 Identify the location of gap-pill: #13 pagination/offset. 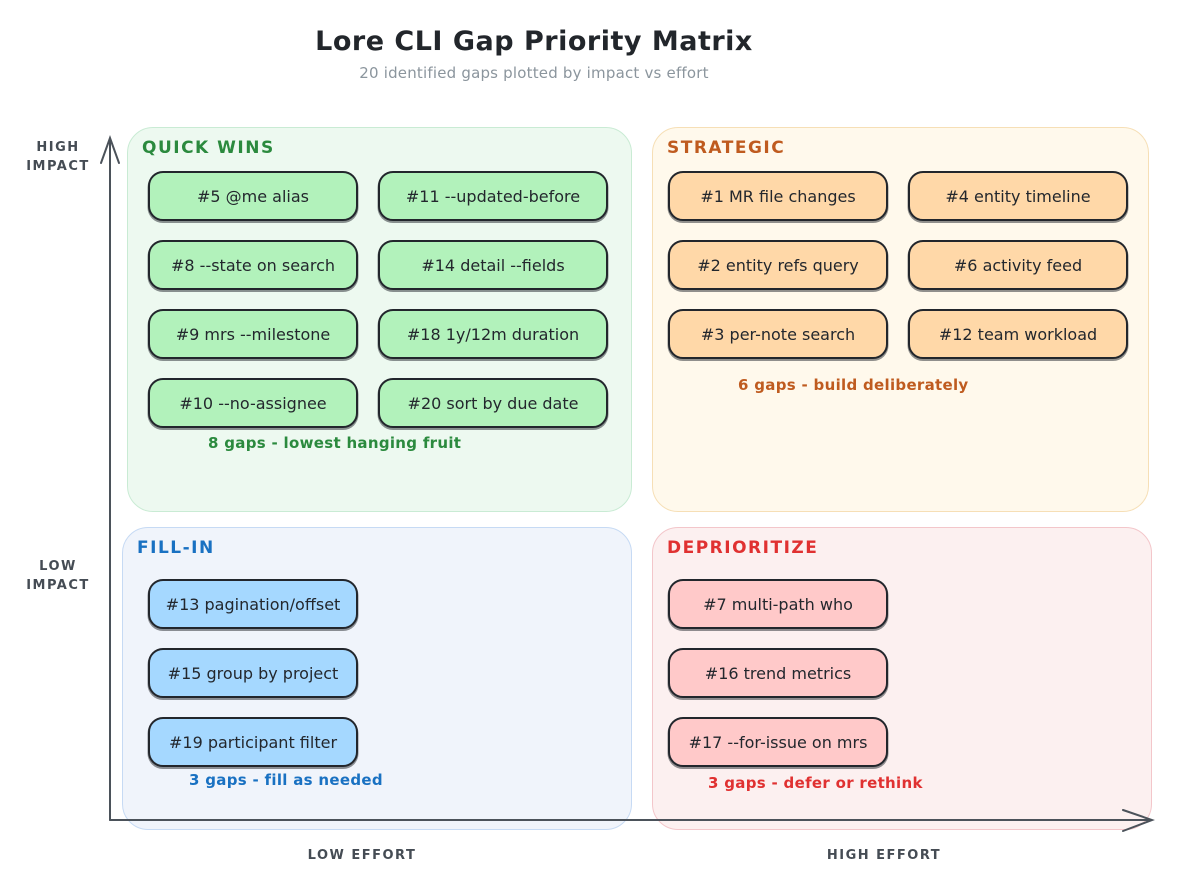
(253, 604).